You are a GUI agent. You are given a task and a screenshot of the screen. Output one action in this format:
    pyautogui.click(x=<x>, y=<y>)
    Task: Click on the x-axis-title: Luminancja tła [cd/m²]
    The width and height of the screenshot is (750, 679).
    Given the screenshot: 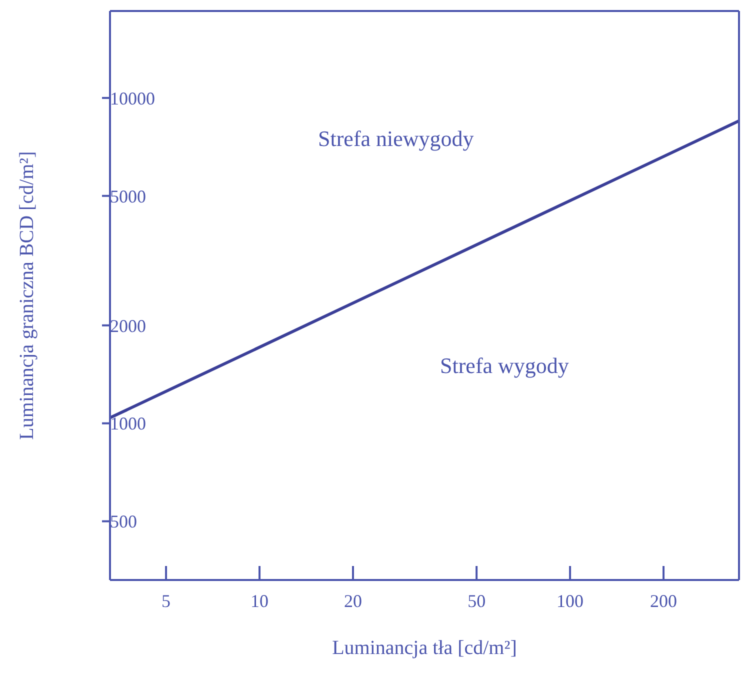 What is the action you would take?
    pyautogui.click(x=424, y=648)
    